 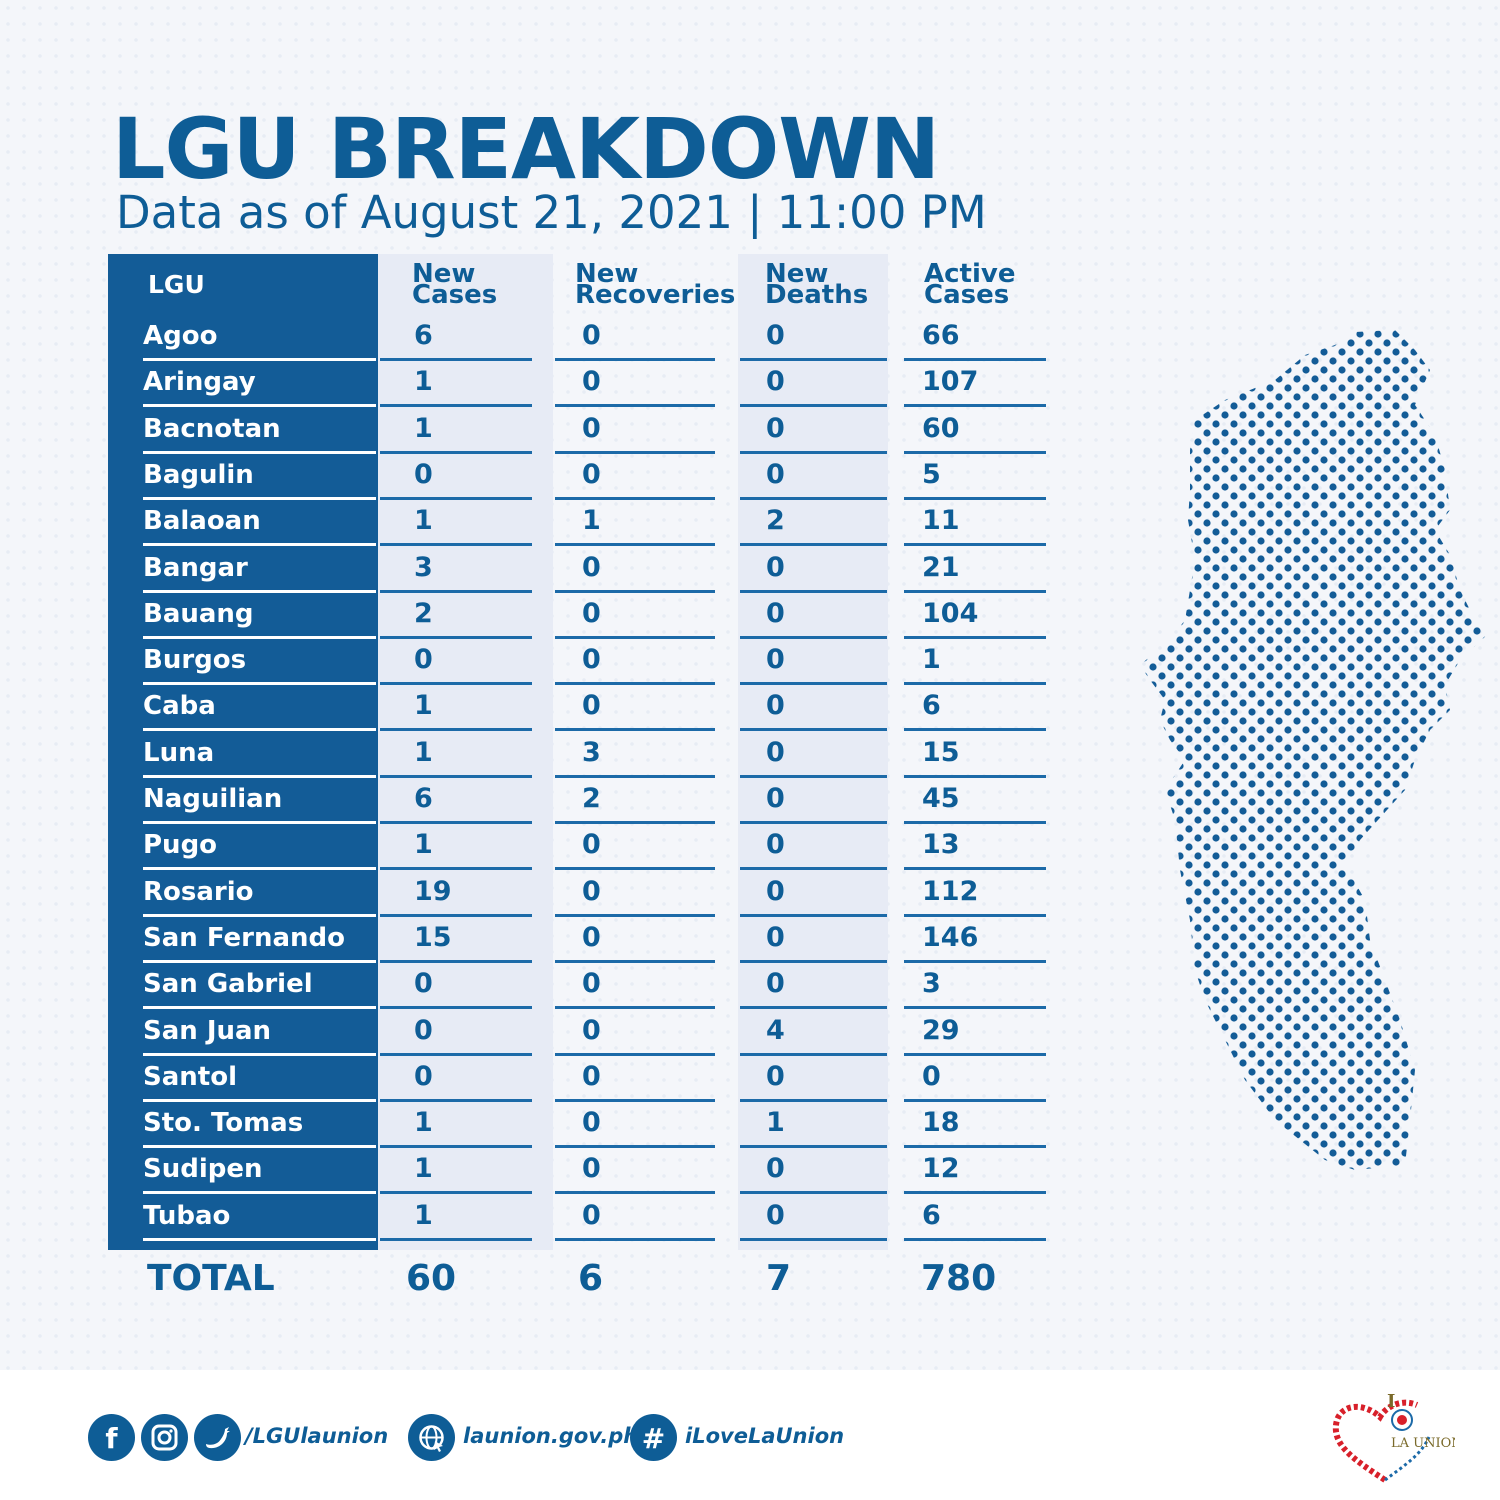 What do you see at coordinates (941, 845) in the screenshot?
I see `row-active-cases: 13` at bounding box center [941, 845].